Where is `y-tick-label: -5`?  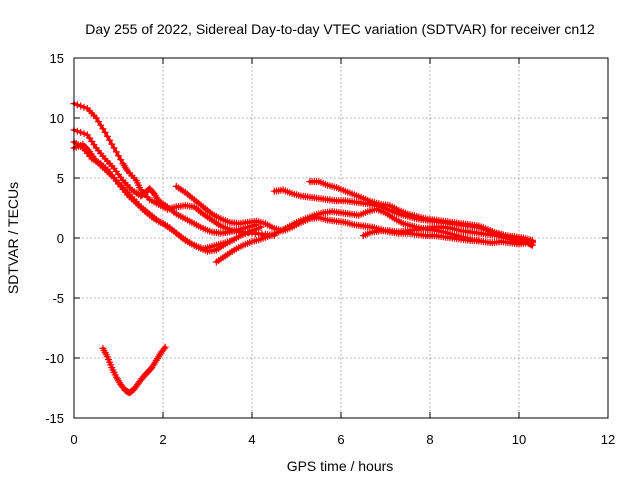
y-tick-label: -5 is located at coordinates (58, 298).